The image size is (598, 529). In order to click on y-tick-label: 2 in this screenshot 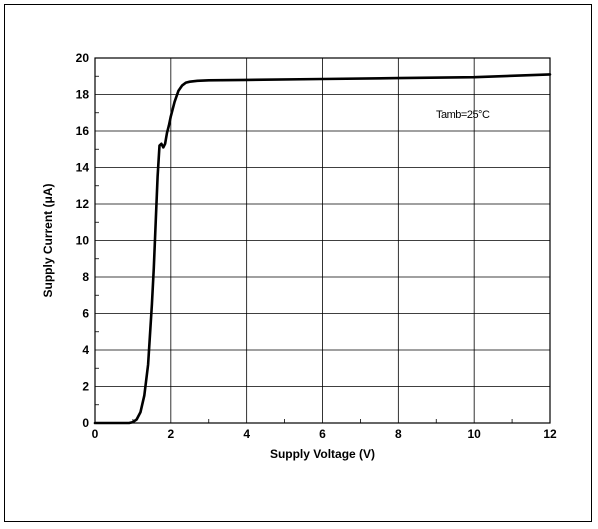, I will do `click(85, 387)`.